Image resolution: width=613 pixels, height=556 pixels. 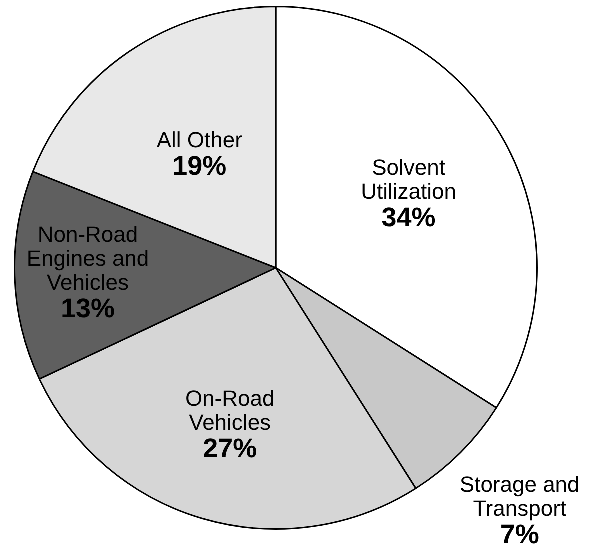 What do you see at coordinates (88, 258) in the screenshot?
I see `slice-label: Non-Road Engines and Vehicles` at bounding box center [88, 258].